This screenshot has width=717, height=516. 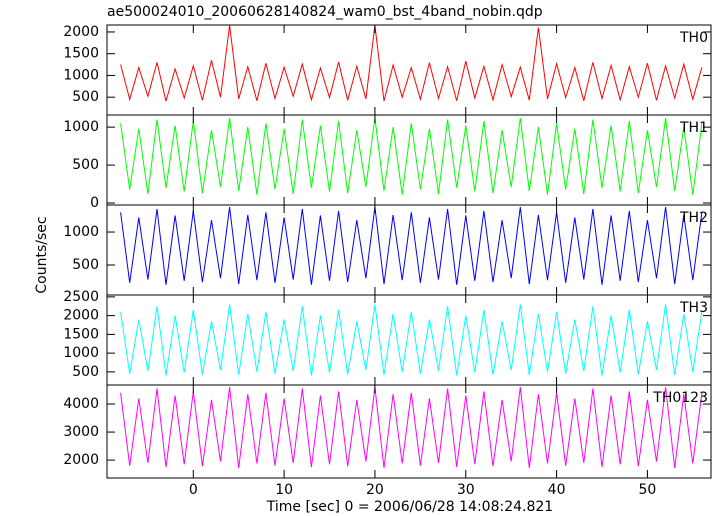 What do you see at coordinates (693, 308) in the screenshot?
I see `legend-label: TH3` at bounding box center [693, 308].